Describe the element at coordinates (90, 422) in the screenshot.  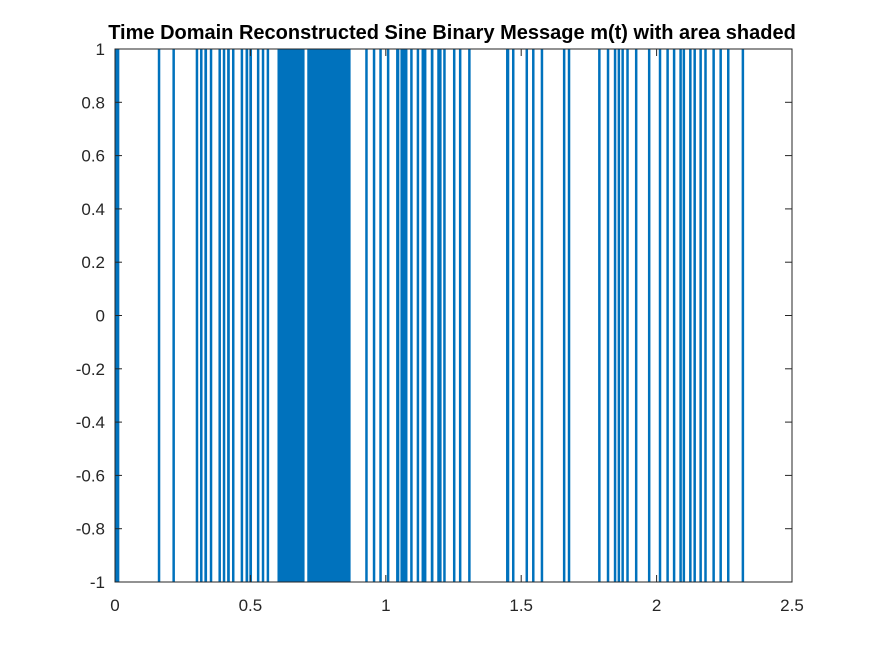
I see `y-tick-label: -0.4` at that location.